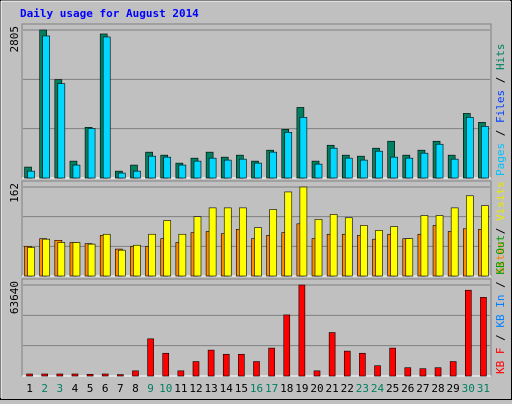  What do you see at coordinates (500, 257) in the screenshot?
I see `legend-entry: Sites` at bounding box center [500, 257].